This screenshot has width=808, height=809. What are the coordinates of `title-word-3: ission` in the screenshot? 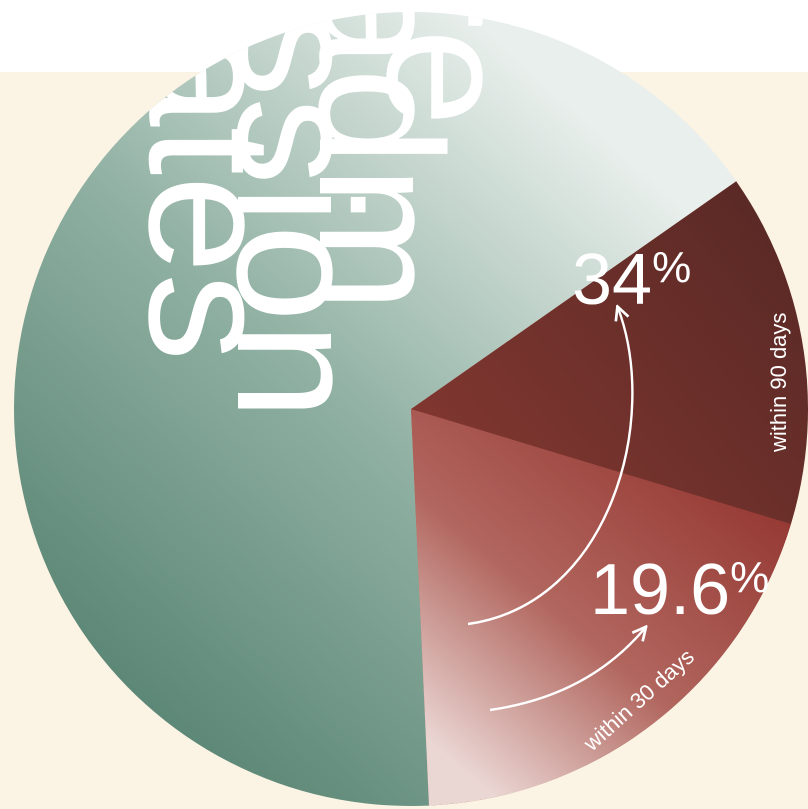 It's located at (298, 210).